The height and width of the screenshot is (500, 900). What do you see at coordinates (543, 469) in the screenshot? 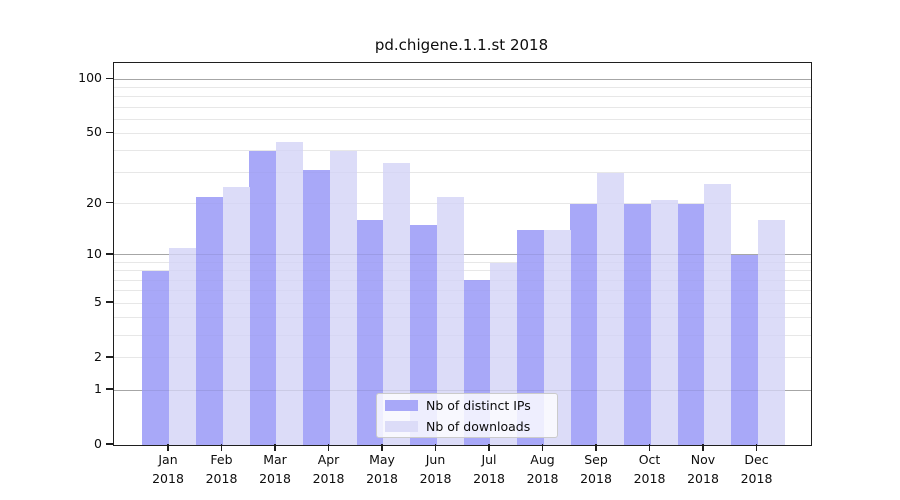
I see `x-tick-label-aug: Aug 2018` at bounding box center [543, 469].